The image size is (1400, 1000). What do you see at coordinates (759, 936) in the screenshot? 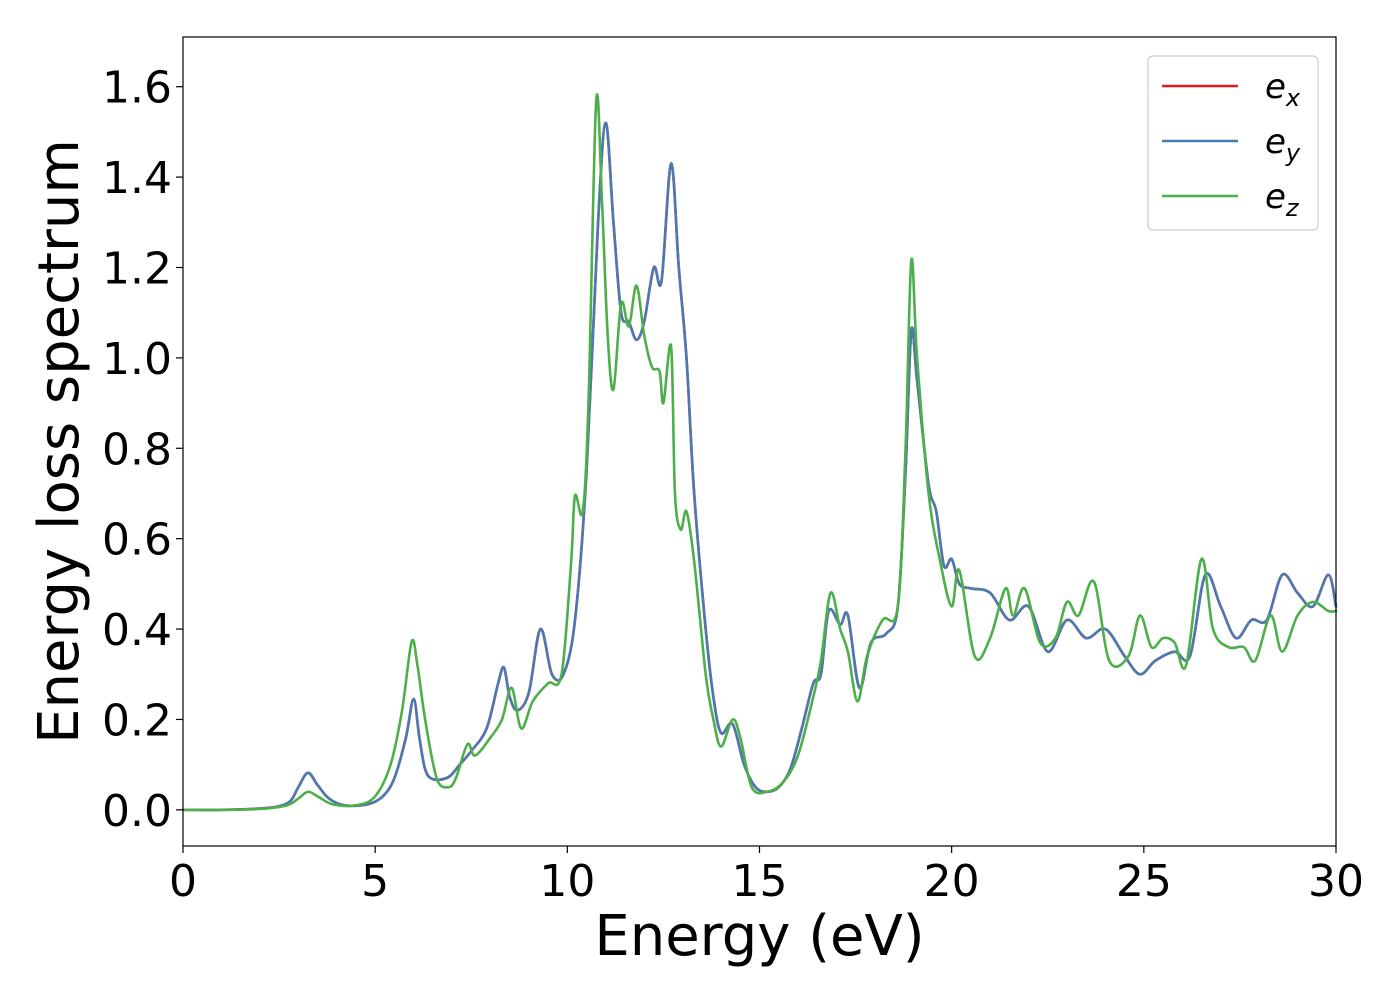
I see `x-axis-title: Energy (eV)` at bounding box center [759, 936].